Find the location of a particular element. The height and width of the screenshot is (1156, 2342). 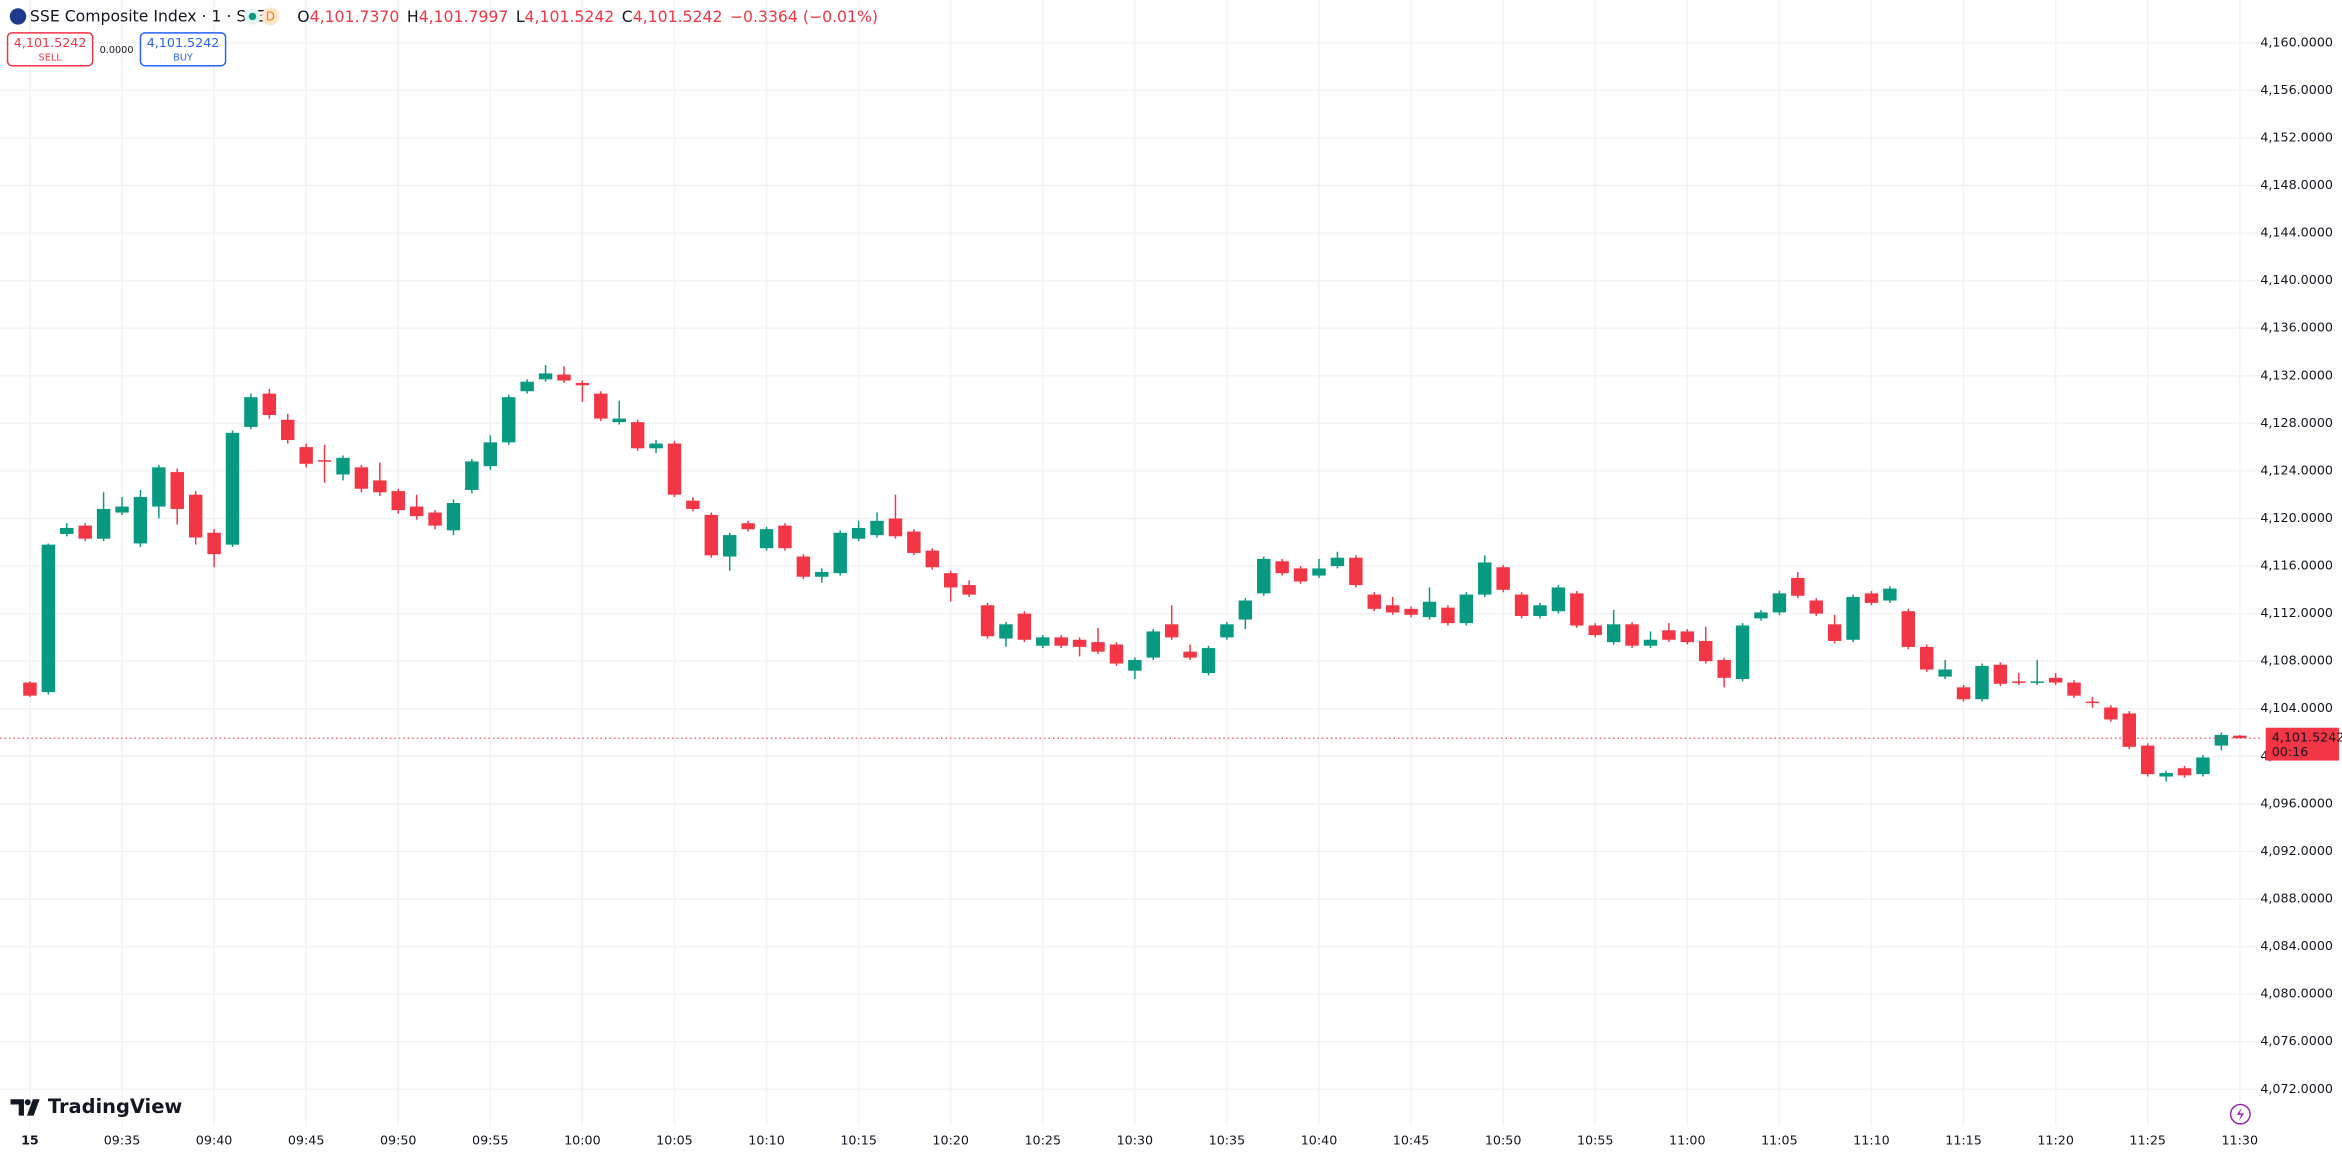

y-tick-label: 4,144.0000 is located at coordinates (2296, 232).